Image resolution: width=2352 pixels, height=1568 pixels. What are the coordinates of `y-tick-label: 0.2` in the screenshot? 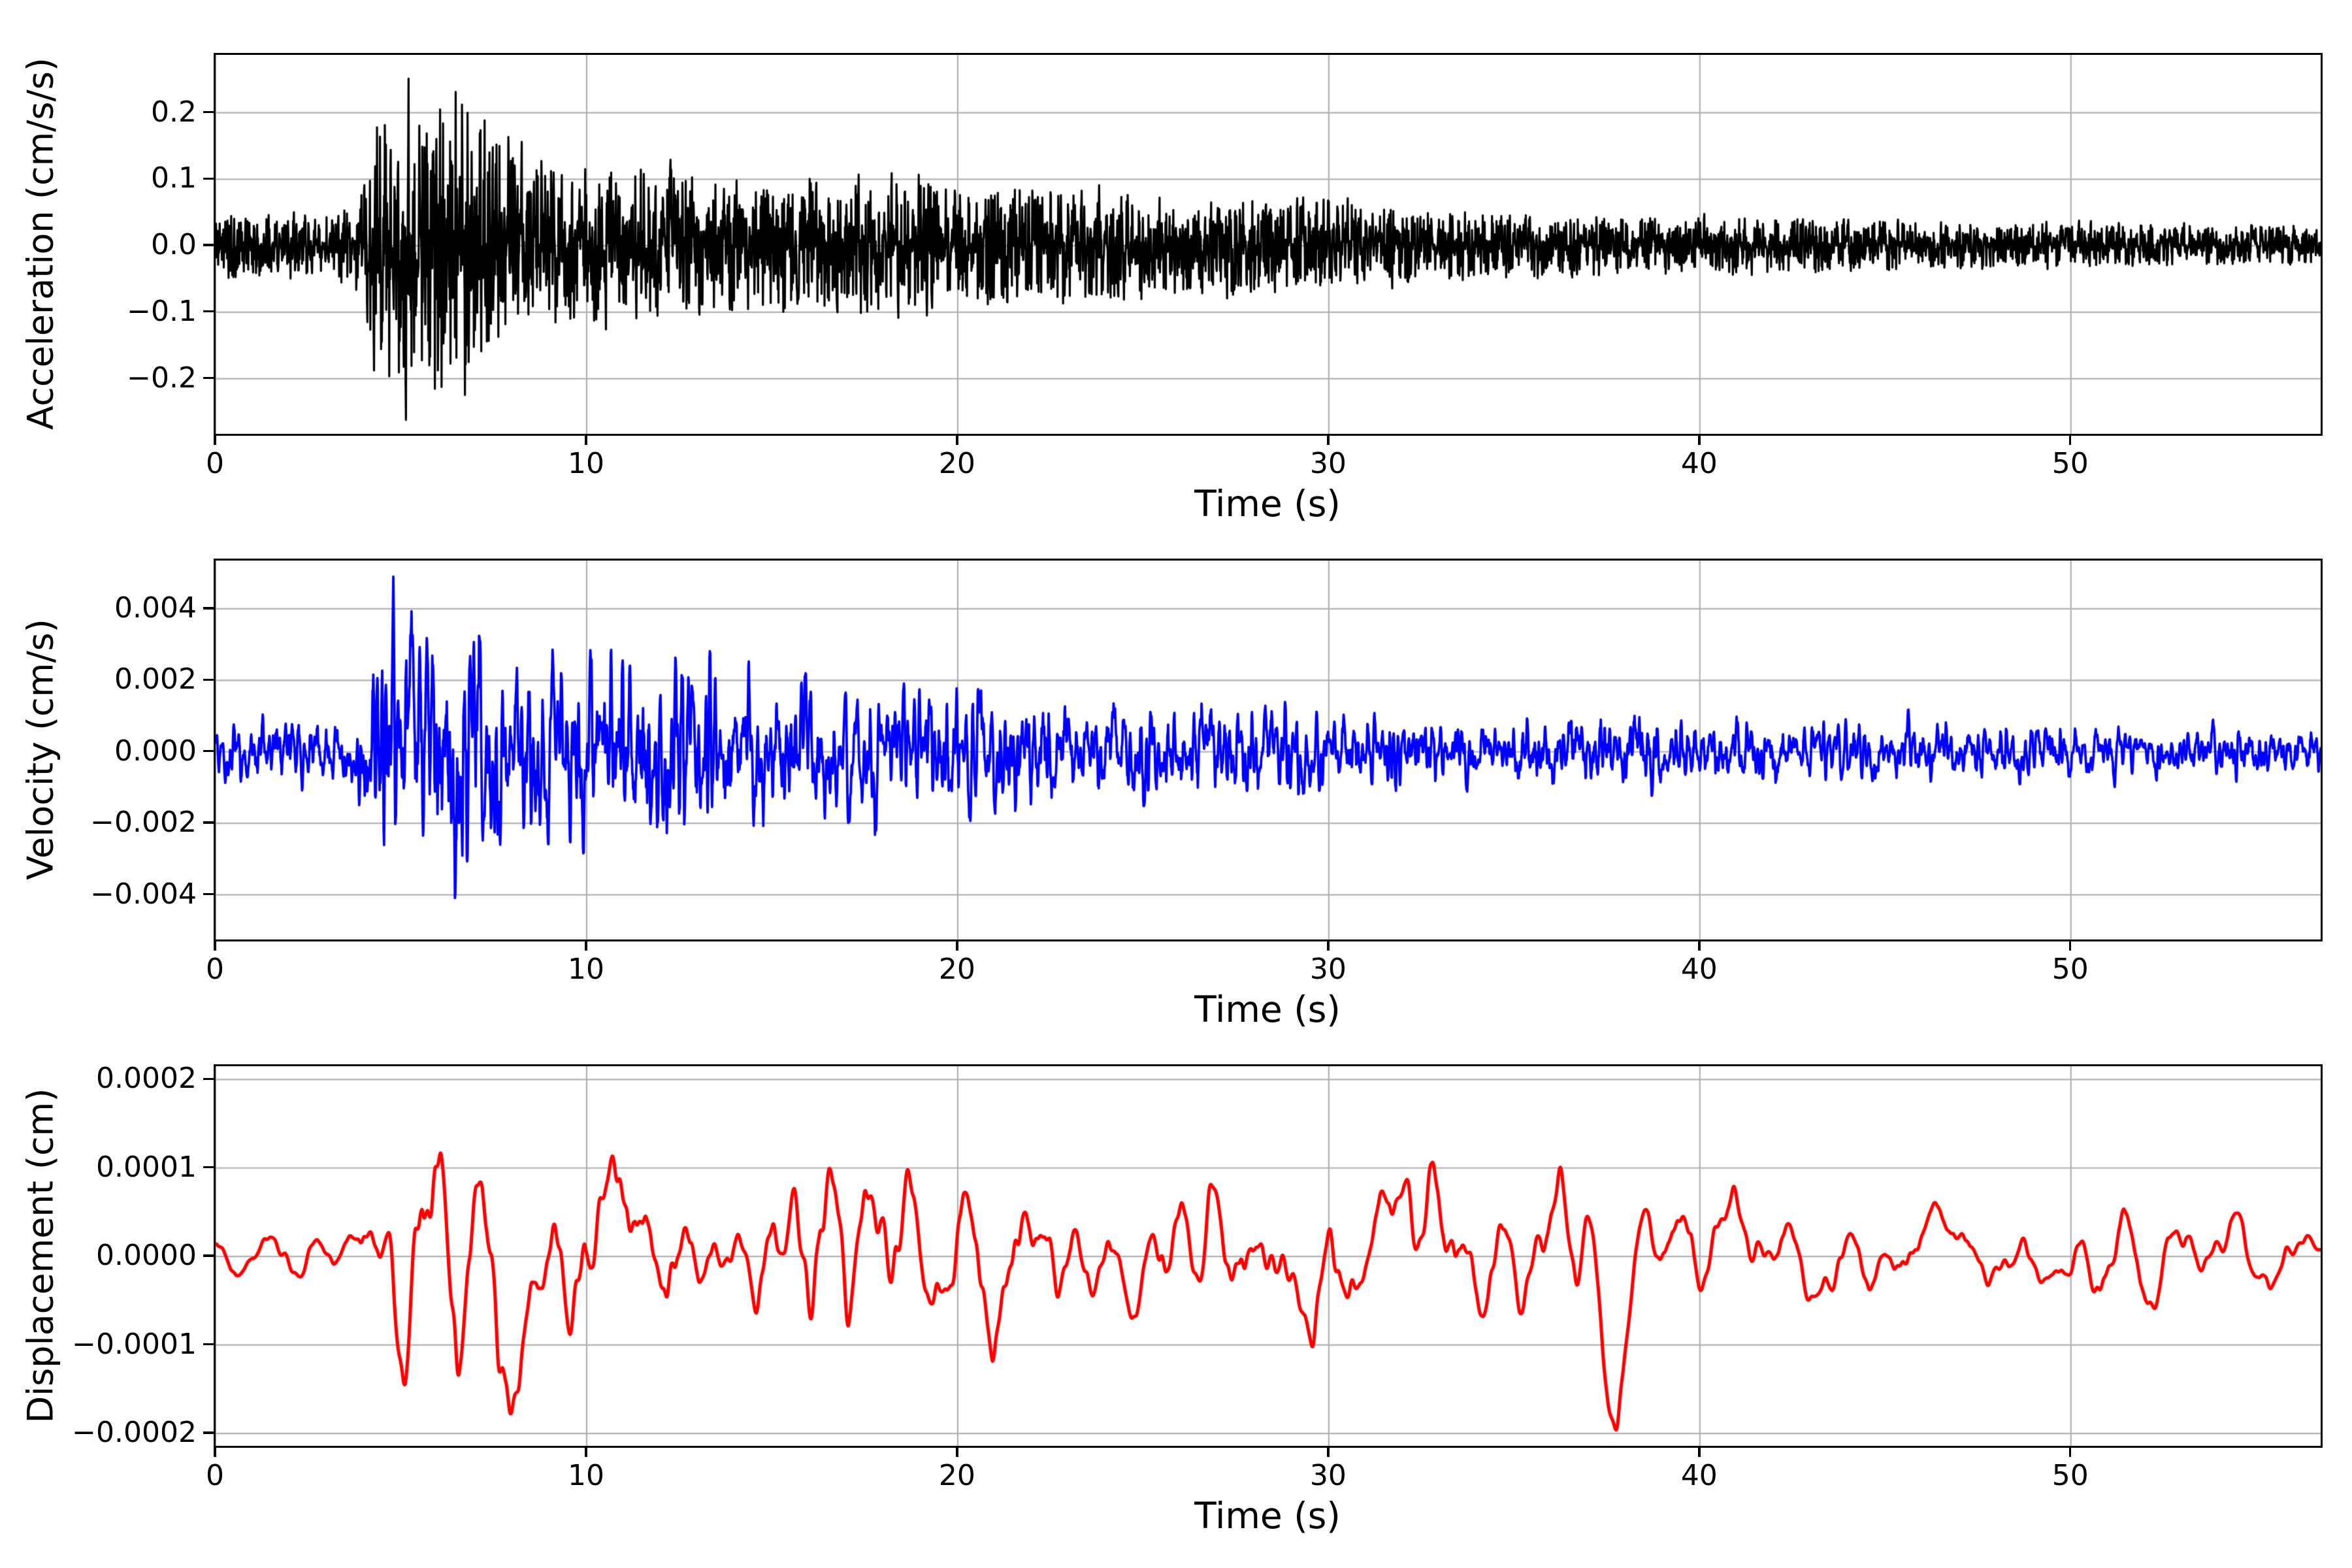 It's located at (174, 112).